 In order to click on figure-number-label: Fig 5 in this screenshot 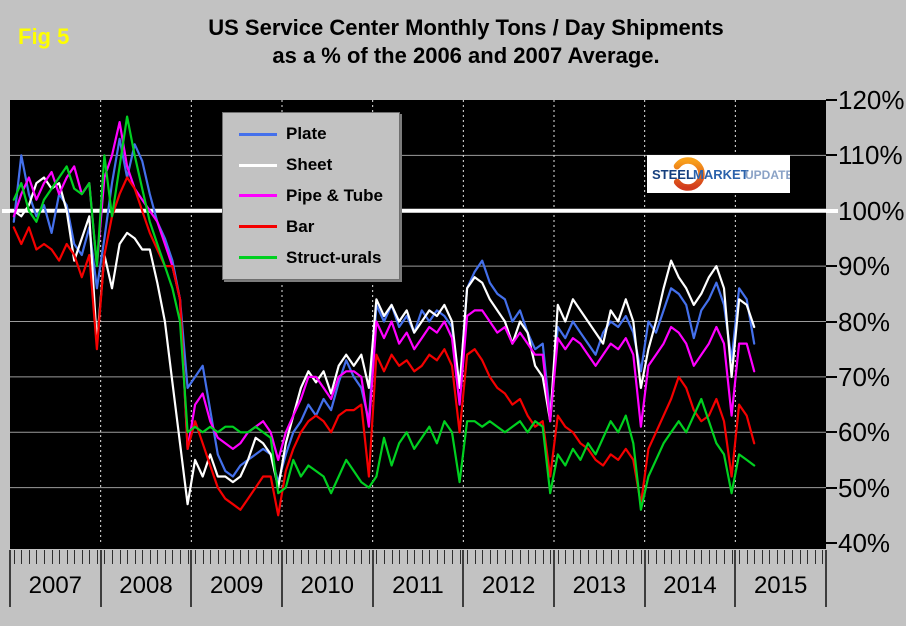, I will do `click(44, 36)`.